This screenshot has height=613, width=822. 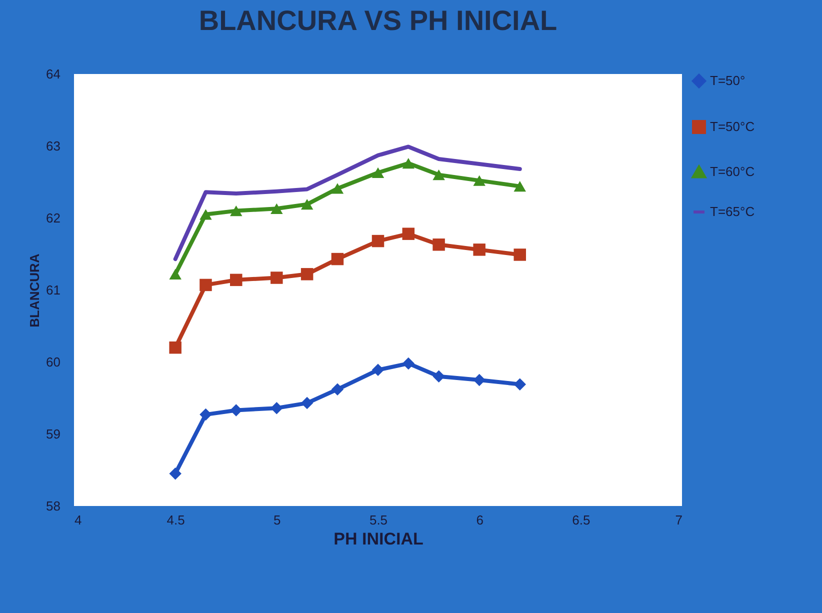 What do you see at coordinates (378, 520) in the screenshot?
I see `x-tick-label: 5.5` at bounding box center [378, 520].